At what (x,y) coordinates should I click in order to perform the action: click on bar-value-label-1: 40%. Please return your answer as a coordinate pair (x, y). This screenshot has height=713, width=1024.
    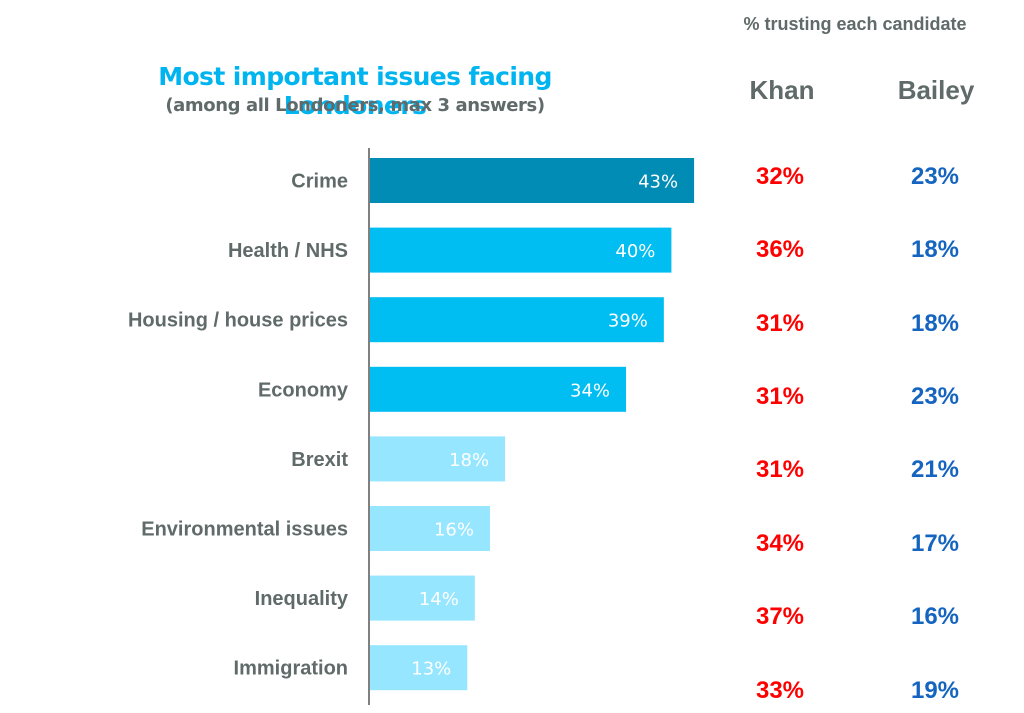
    Looking at the image, I should click on (635, 251).